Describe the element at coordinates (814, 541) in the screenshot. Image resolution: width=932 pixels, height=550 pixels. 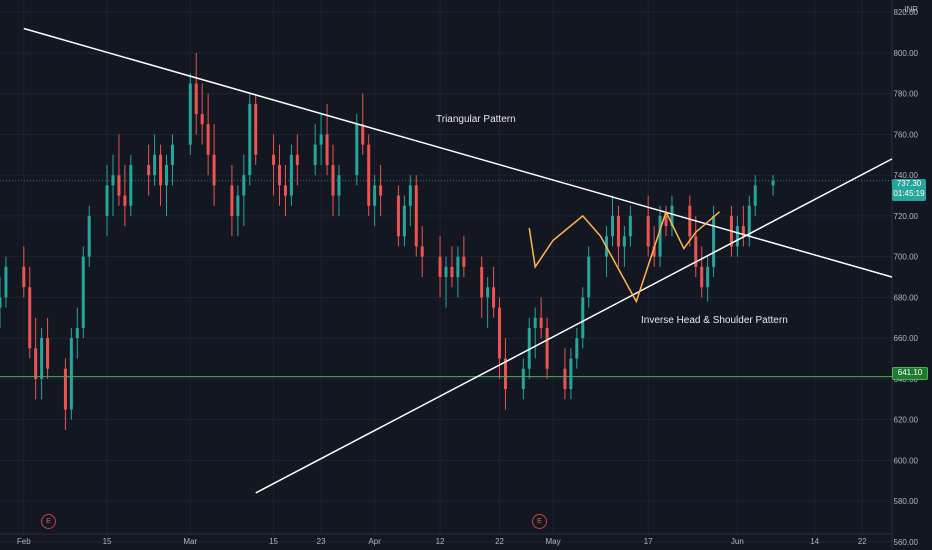
I see `x-tick-label: 14` at that location.